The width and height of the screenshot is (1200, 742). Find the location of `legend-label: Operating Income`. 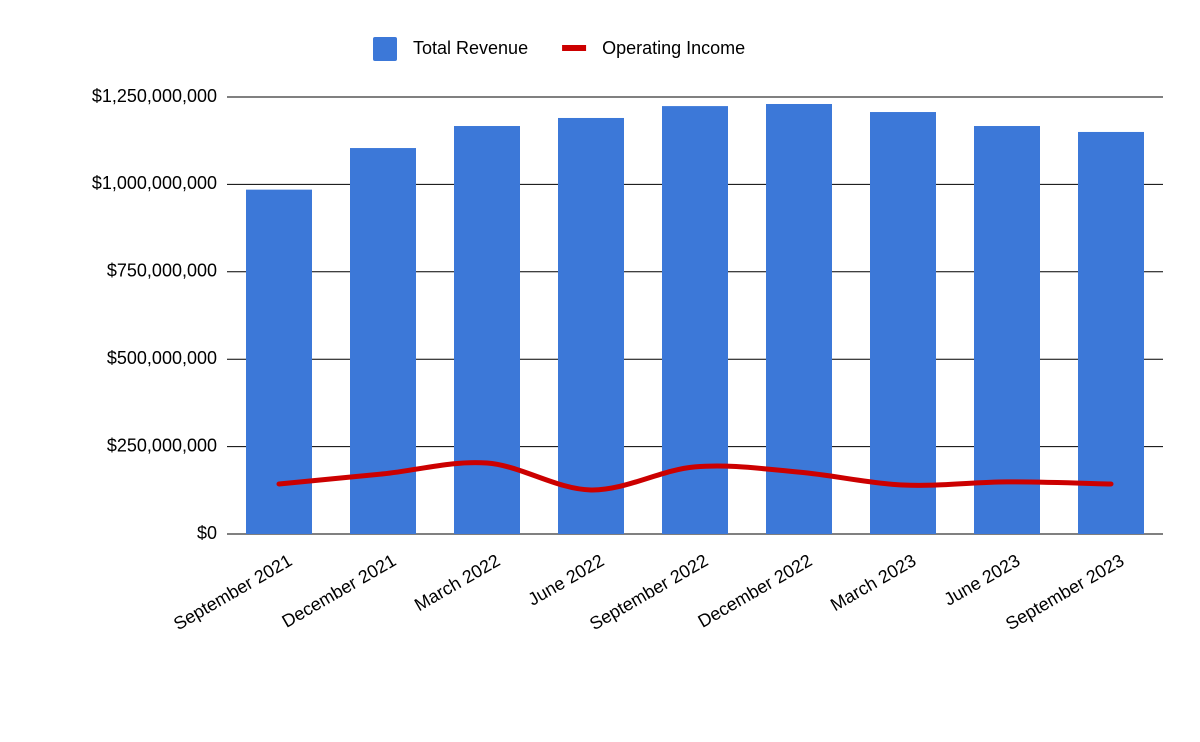

legend-label: Operating Income is located at coordinates (673, 48).